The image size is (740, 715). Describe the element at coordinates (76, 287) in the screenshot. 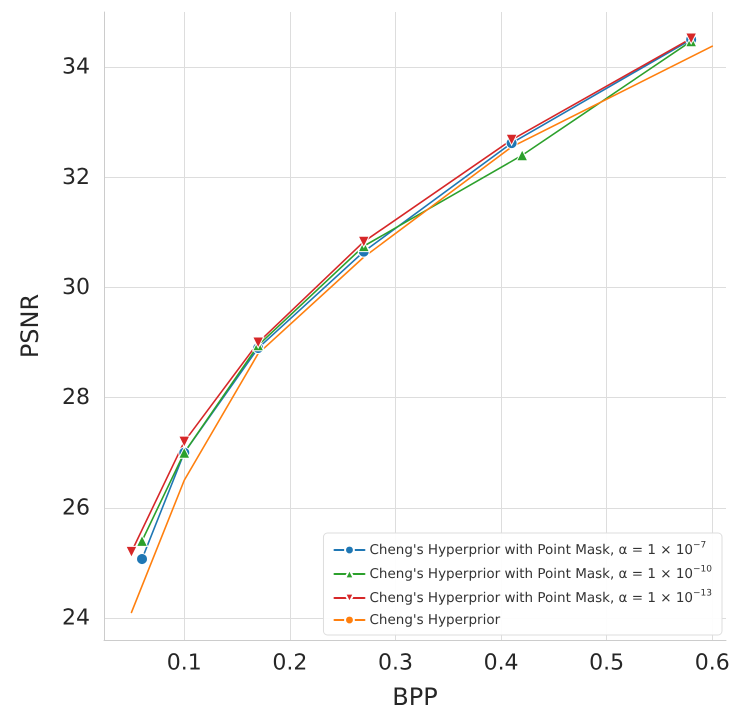

I see `y-tick-label: 30` at that location.